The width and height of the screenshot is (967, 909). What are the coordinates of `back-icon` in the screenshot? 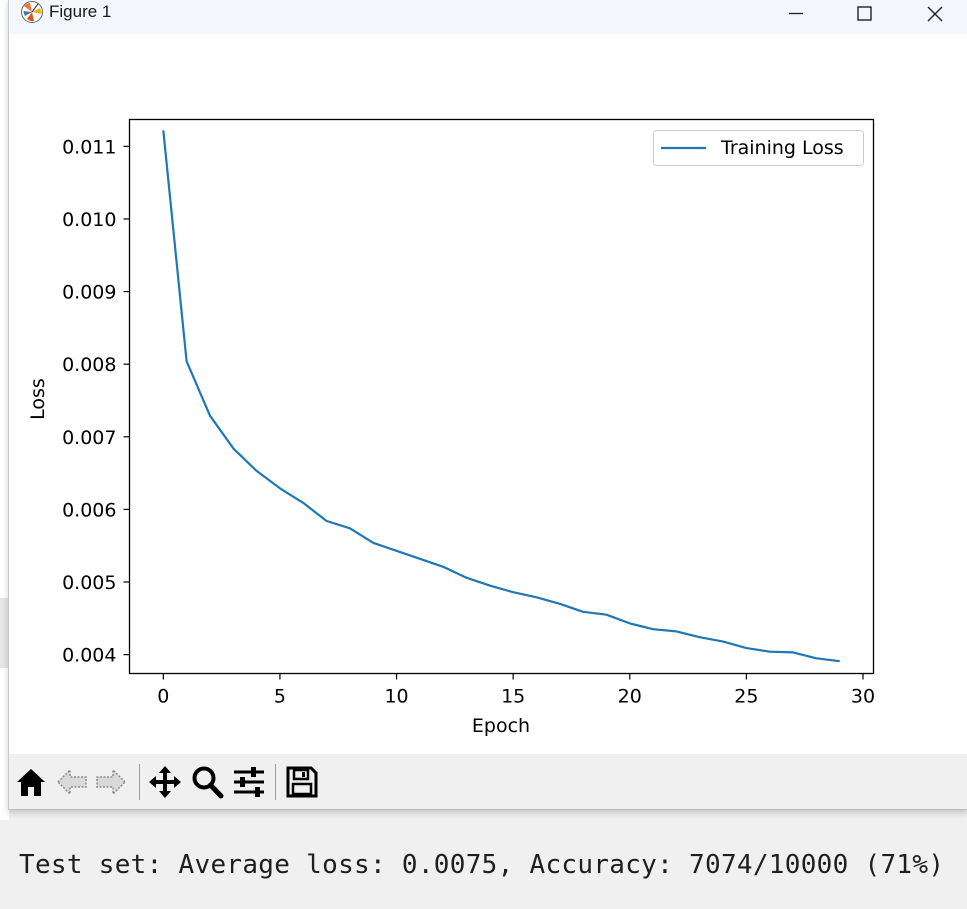 It's located at (71, 782).